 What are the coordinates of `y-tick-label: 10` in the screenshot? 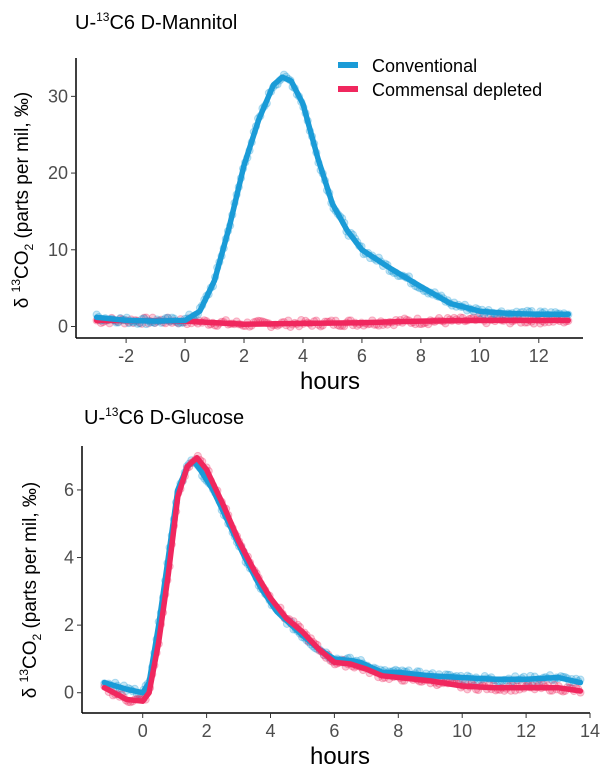 It's located at (58, 250).